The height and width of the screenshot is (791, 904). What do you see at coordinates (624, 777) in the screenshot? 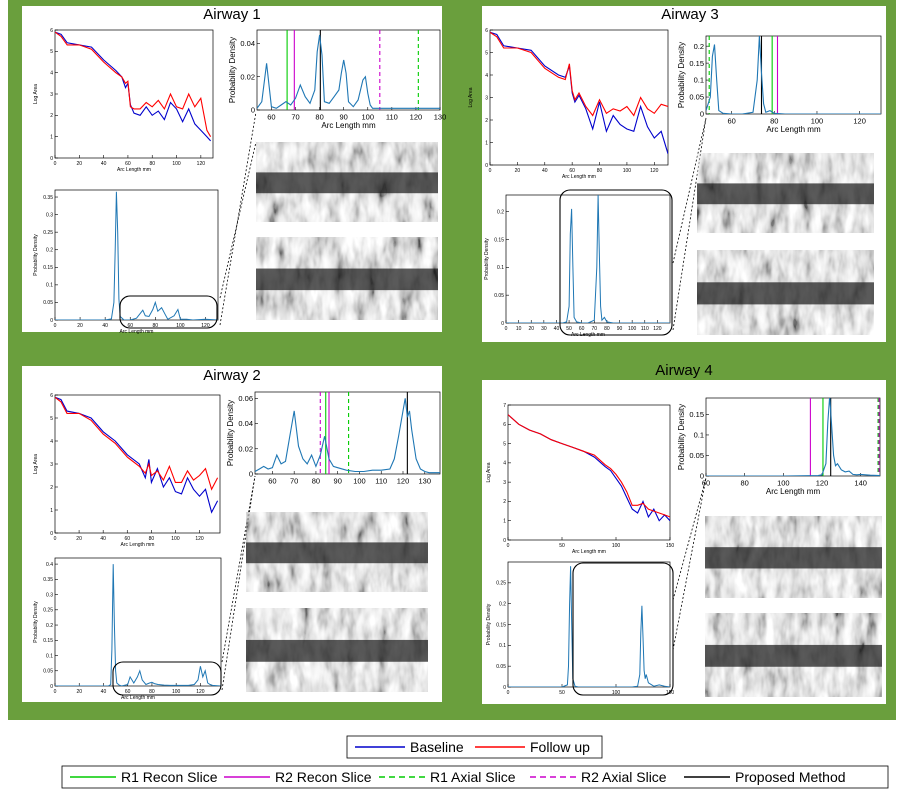
I see `legend-label-r2-axial-slice: R2 Axial Slice` at bounding box center [624, 777].